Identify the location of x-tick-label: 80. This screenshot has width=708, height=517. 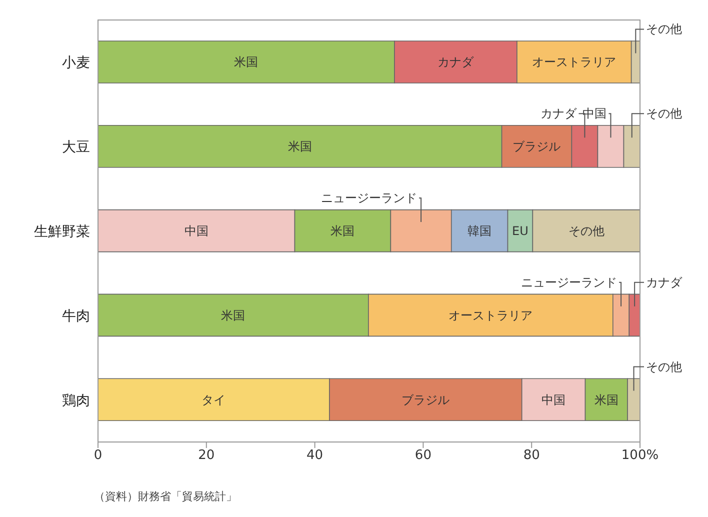
(531, 456).